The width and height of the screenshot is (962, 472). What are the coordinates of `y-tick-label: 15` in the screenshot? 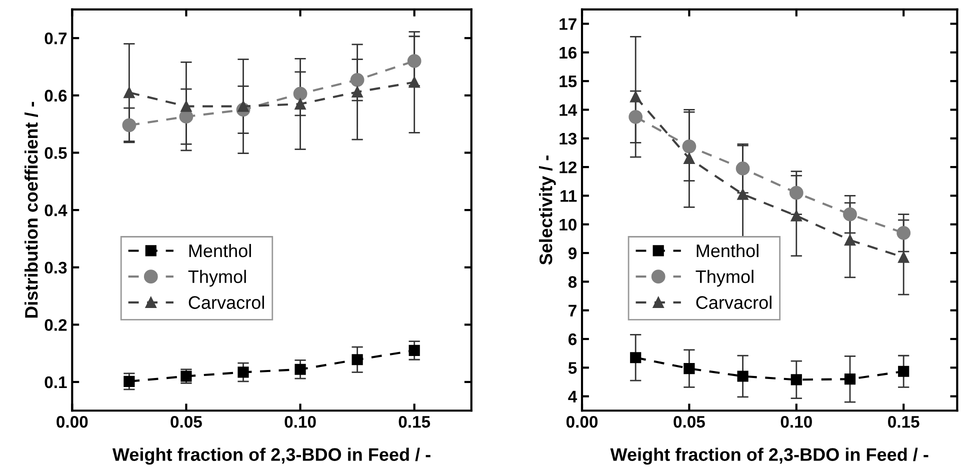 It's located at (568, 82).